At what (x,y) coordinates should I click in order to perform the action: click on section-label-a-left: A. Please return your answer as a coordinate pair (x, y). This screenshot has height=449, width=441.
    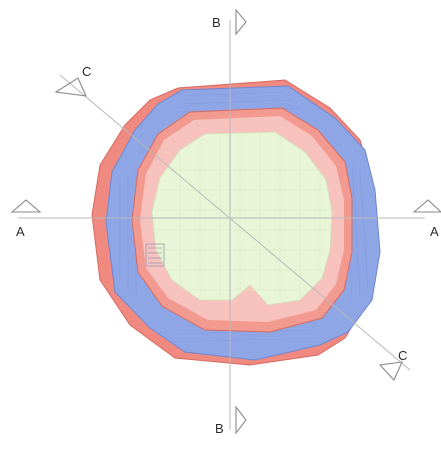
    Looking at the image, I should click on (20, 231).